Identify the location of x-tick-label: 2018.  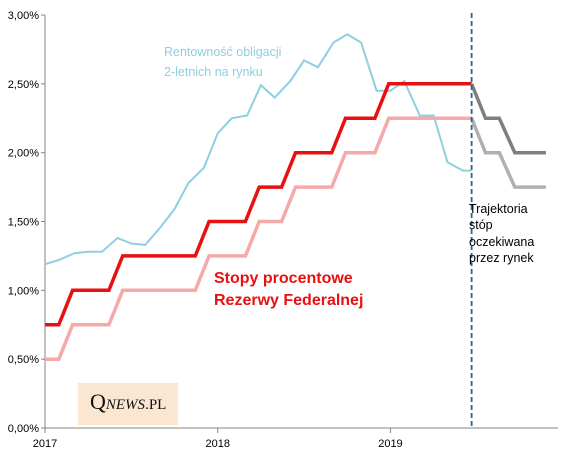
(217, 444).